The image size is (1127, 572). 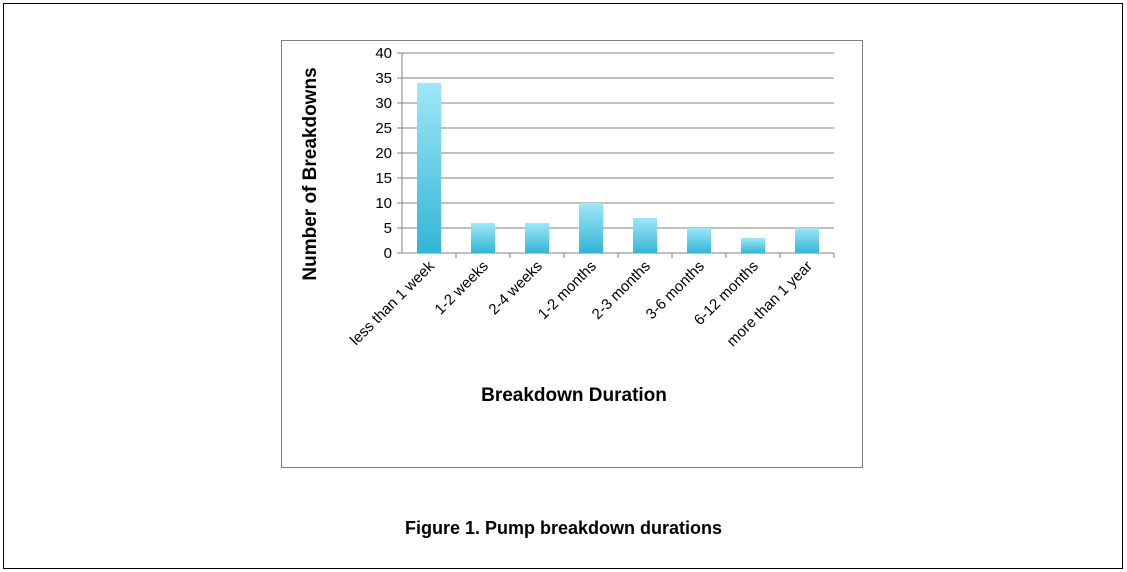 I want to click on y-tick-label: 20, so click(x=383, y=153).